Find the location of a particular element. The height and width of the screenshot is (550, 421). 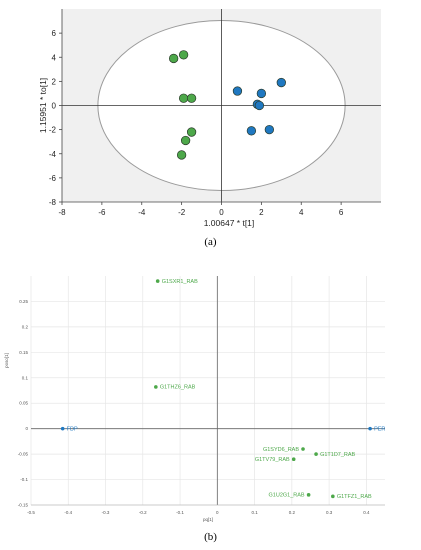

y-tick-label: 0.15 is located at coordinates (23, 352).